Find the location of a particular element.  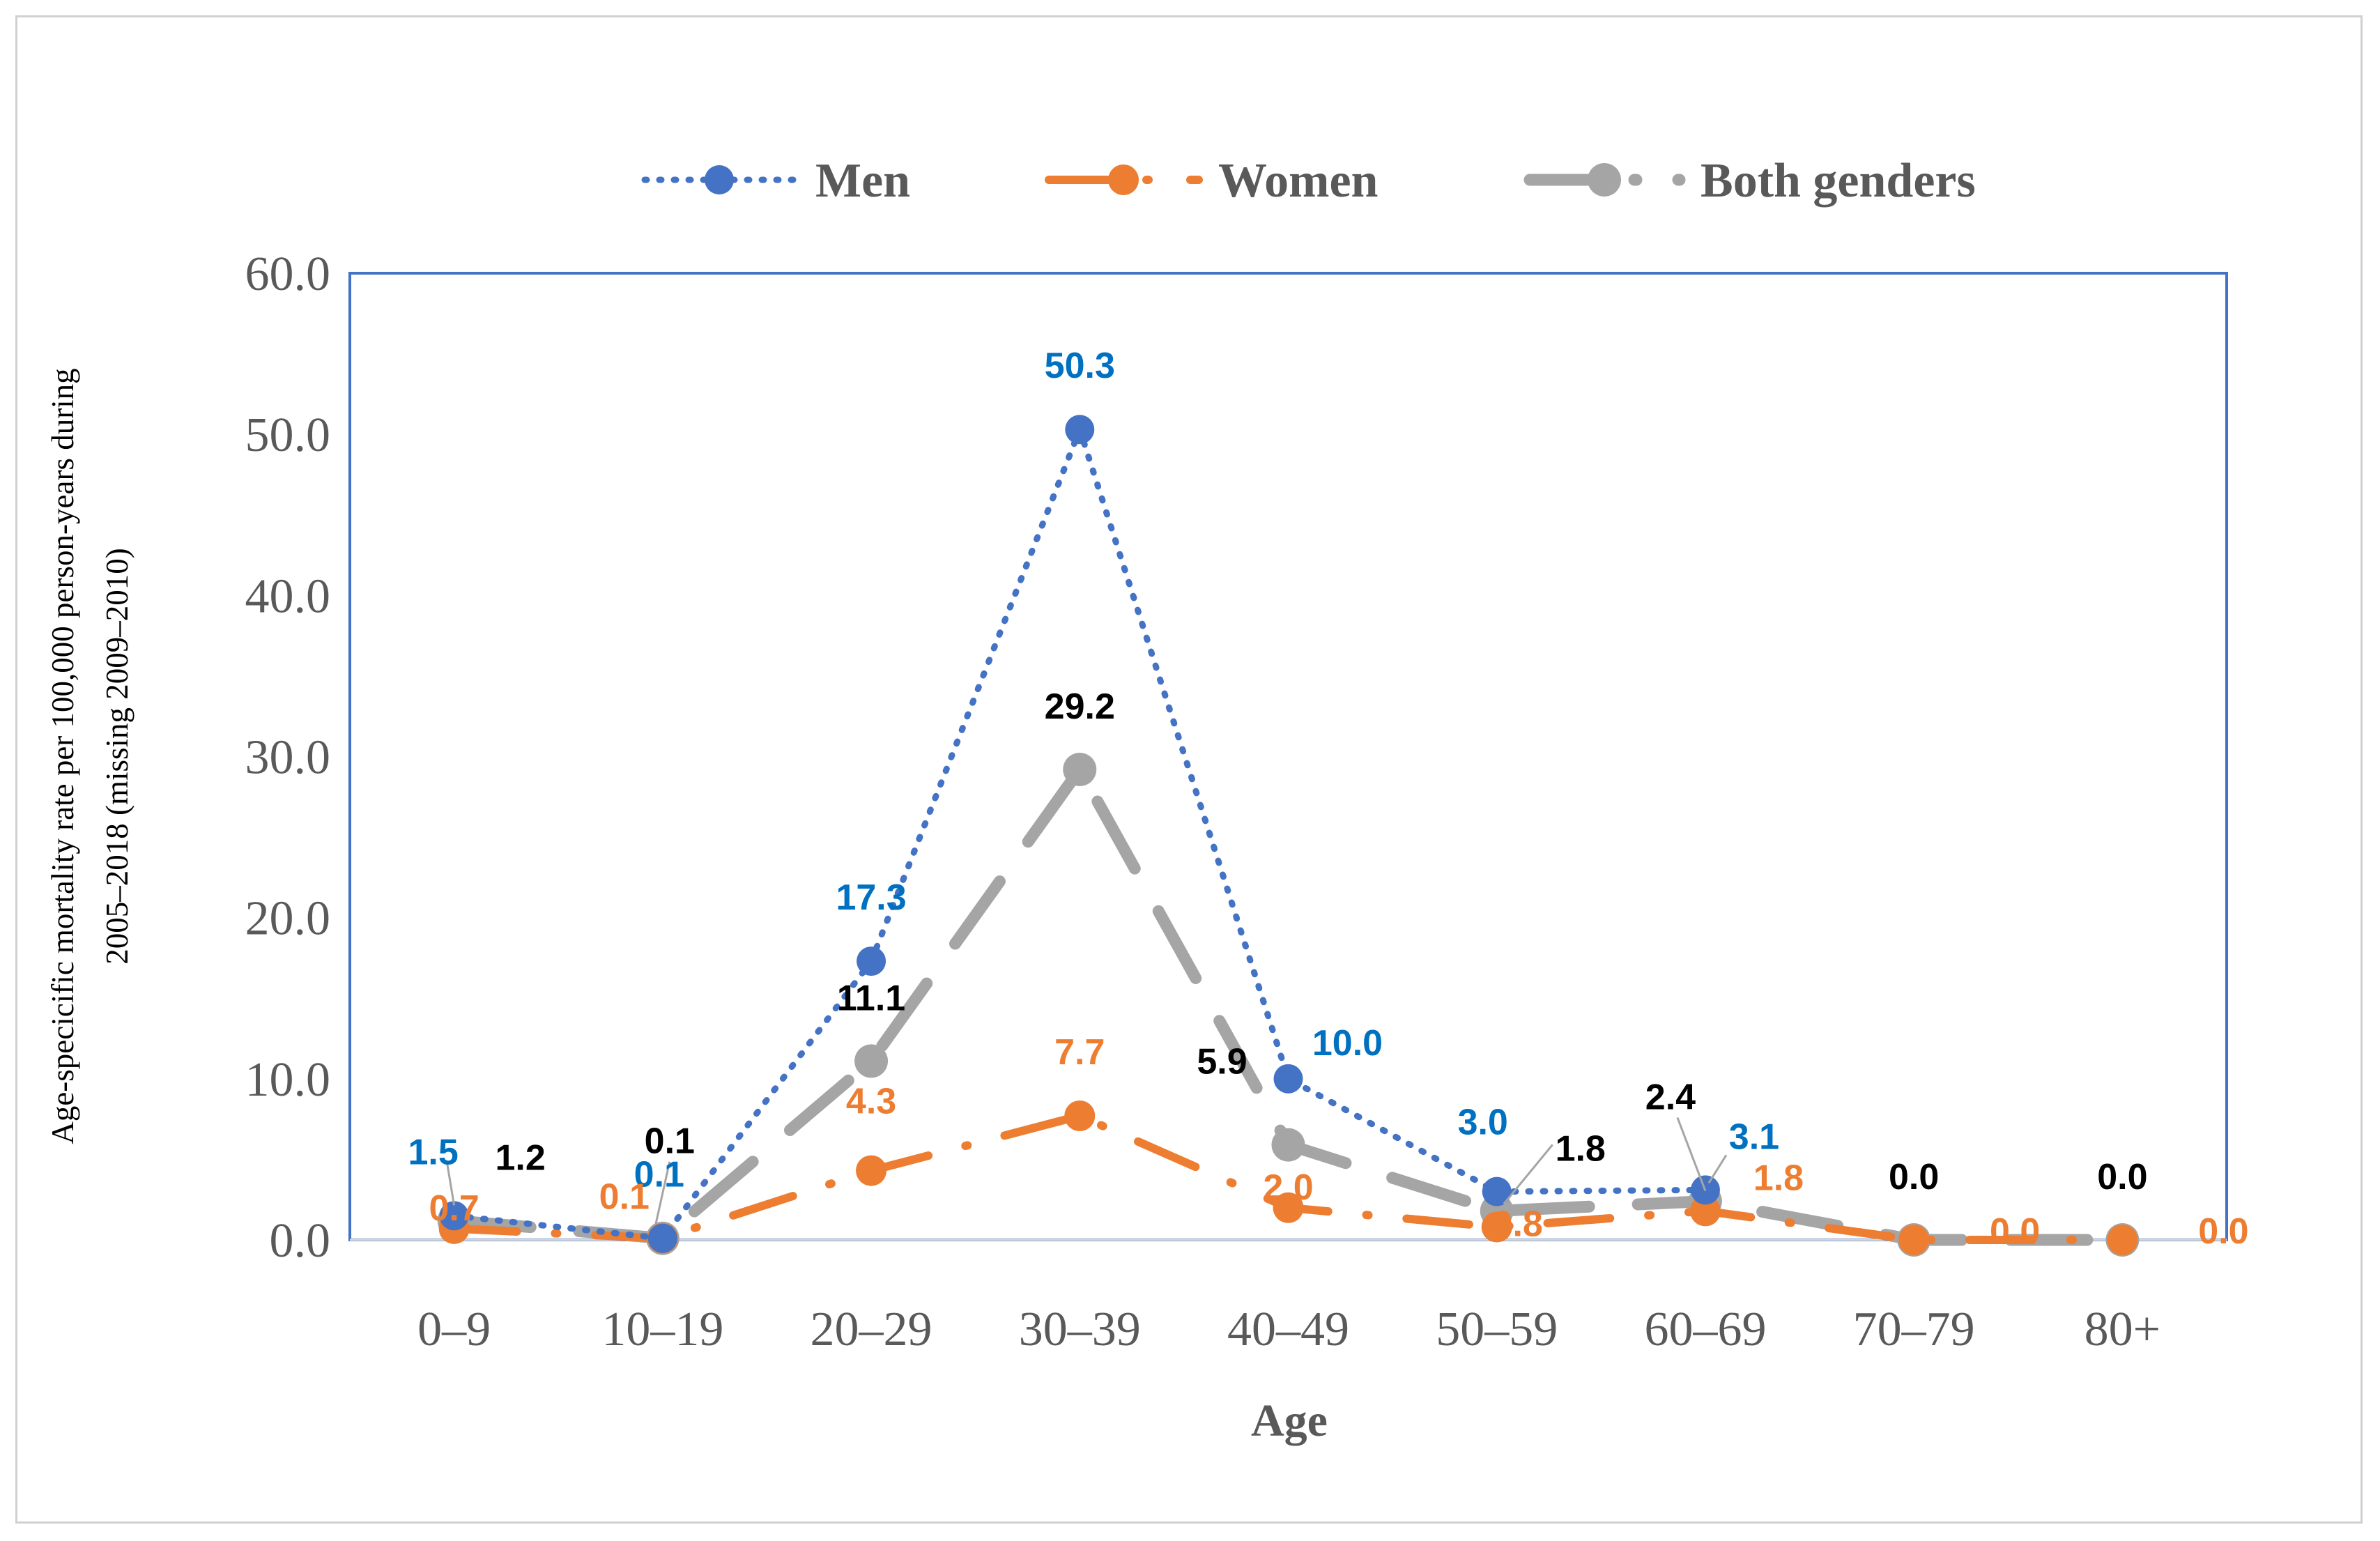

data-label: 29.2 is located at coordinates (1080, 707).